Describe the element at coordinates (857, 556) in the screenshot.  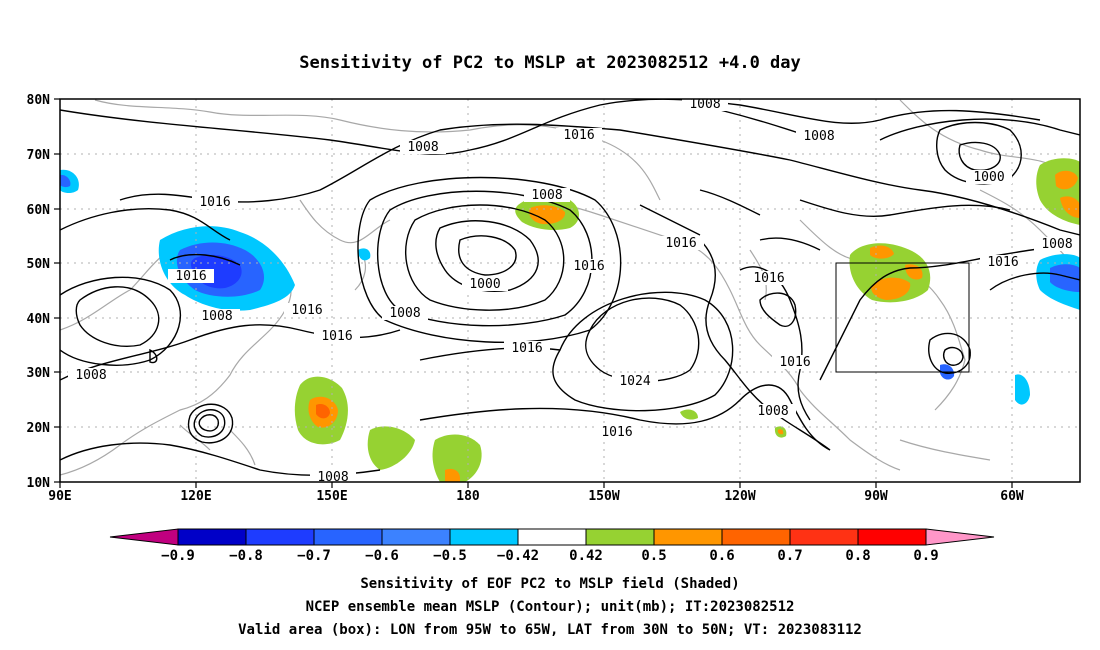
I see `colorbar-label: 0.8` at that location.